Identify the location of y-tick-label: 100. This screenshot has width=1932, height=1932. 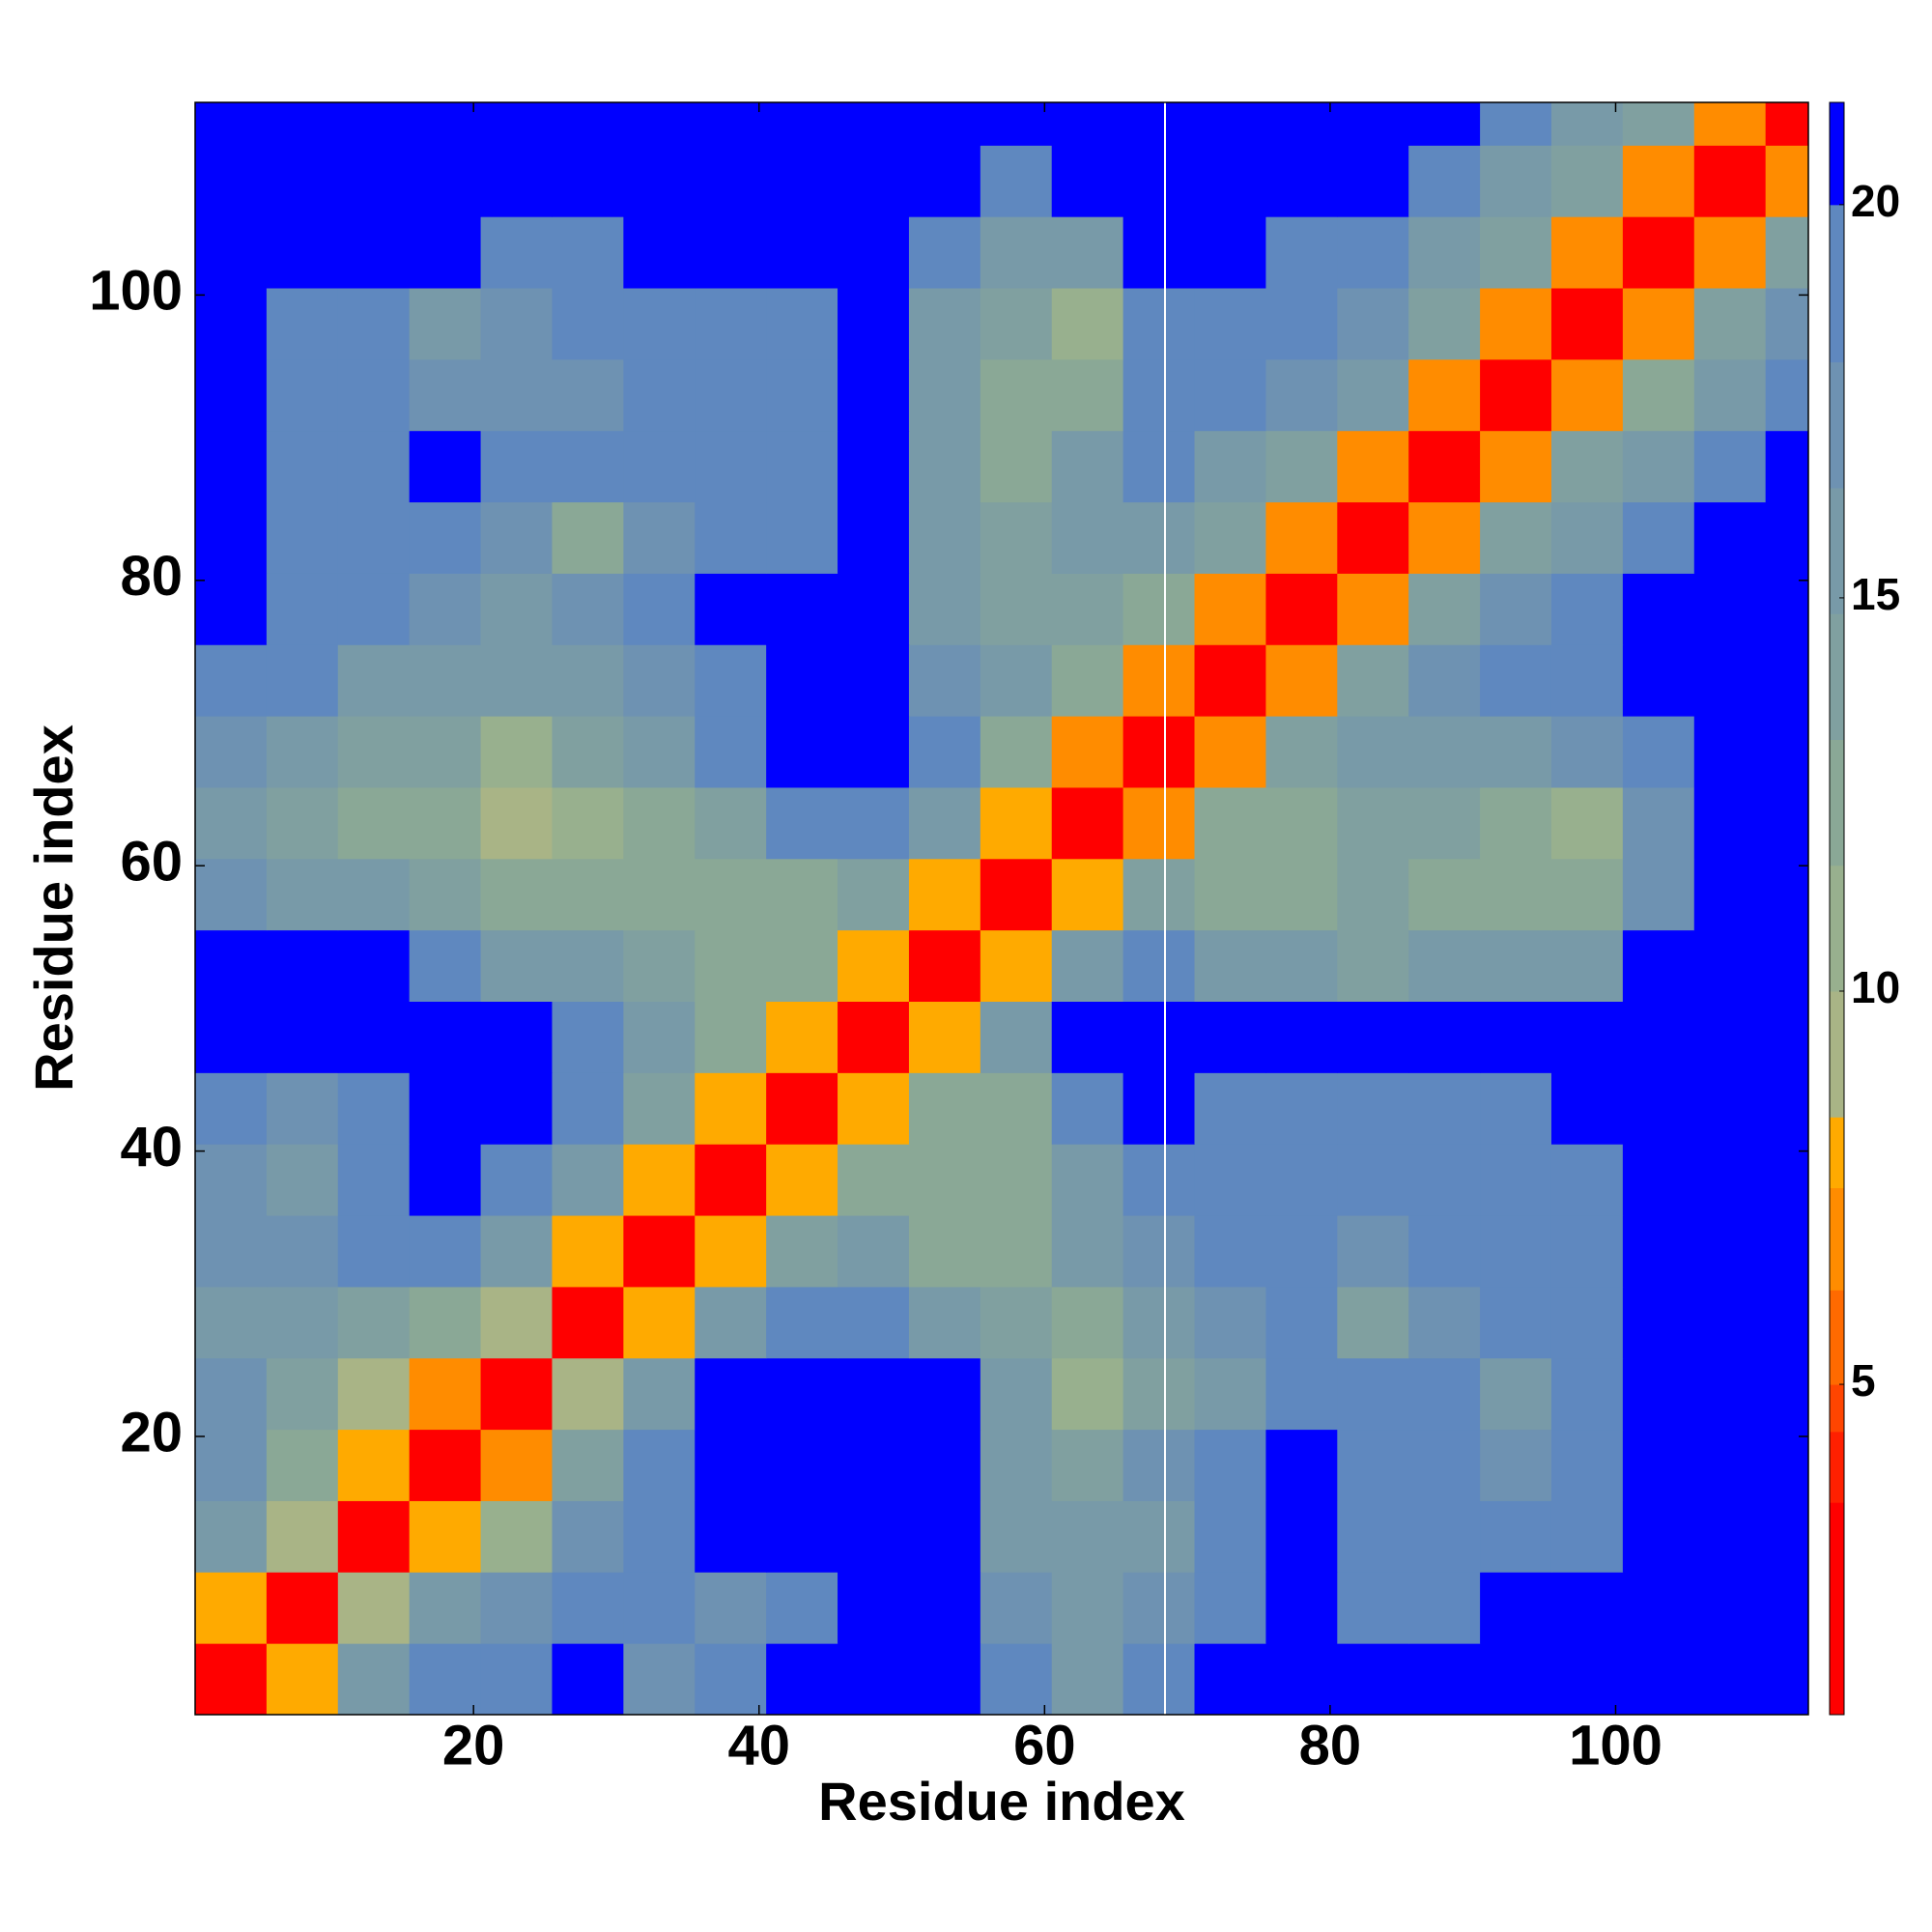
(136, 291).